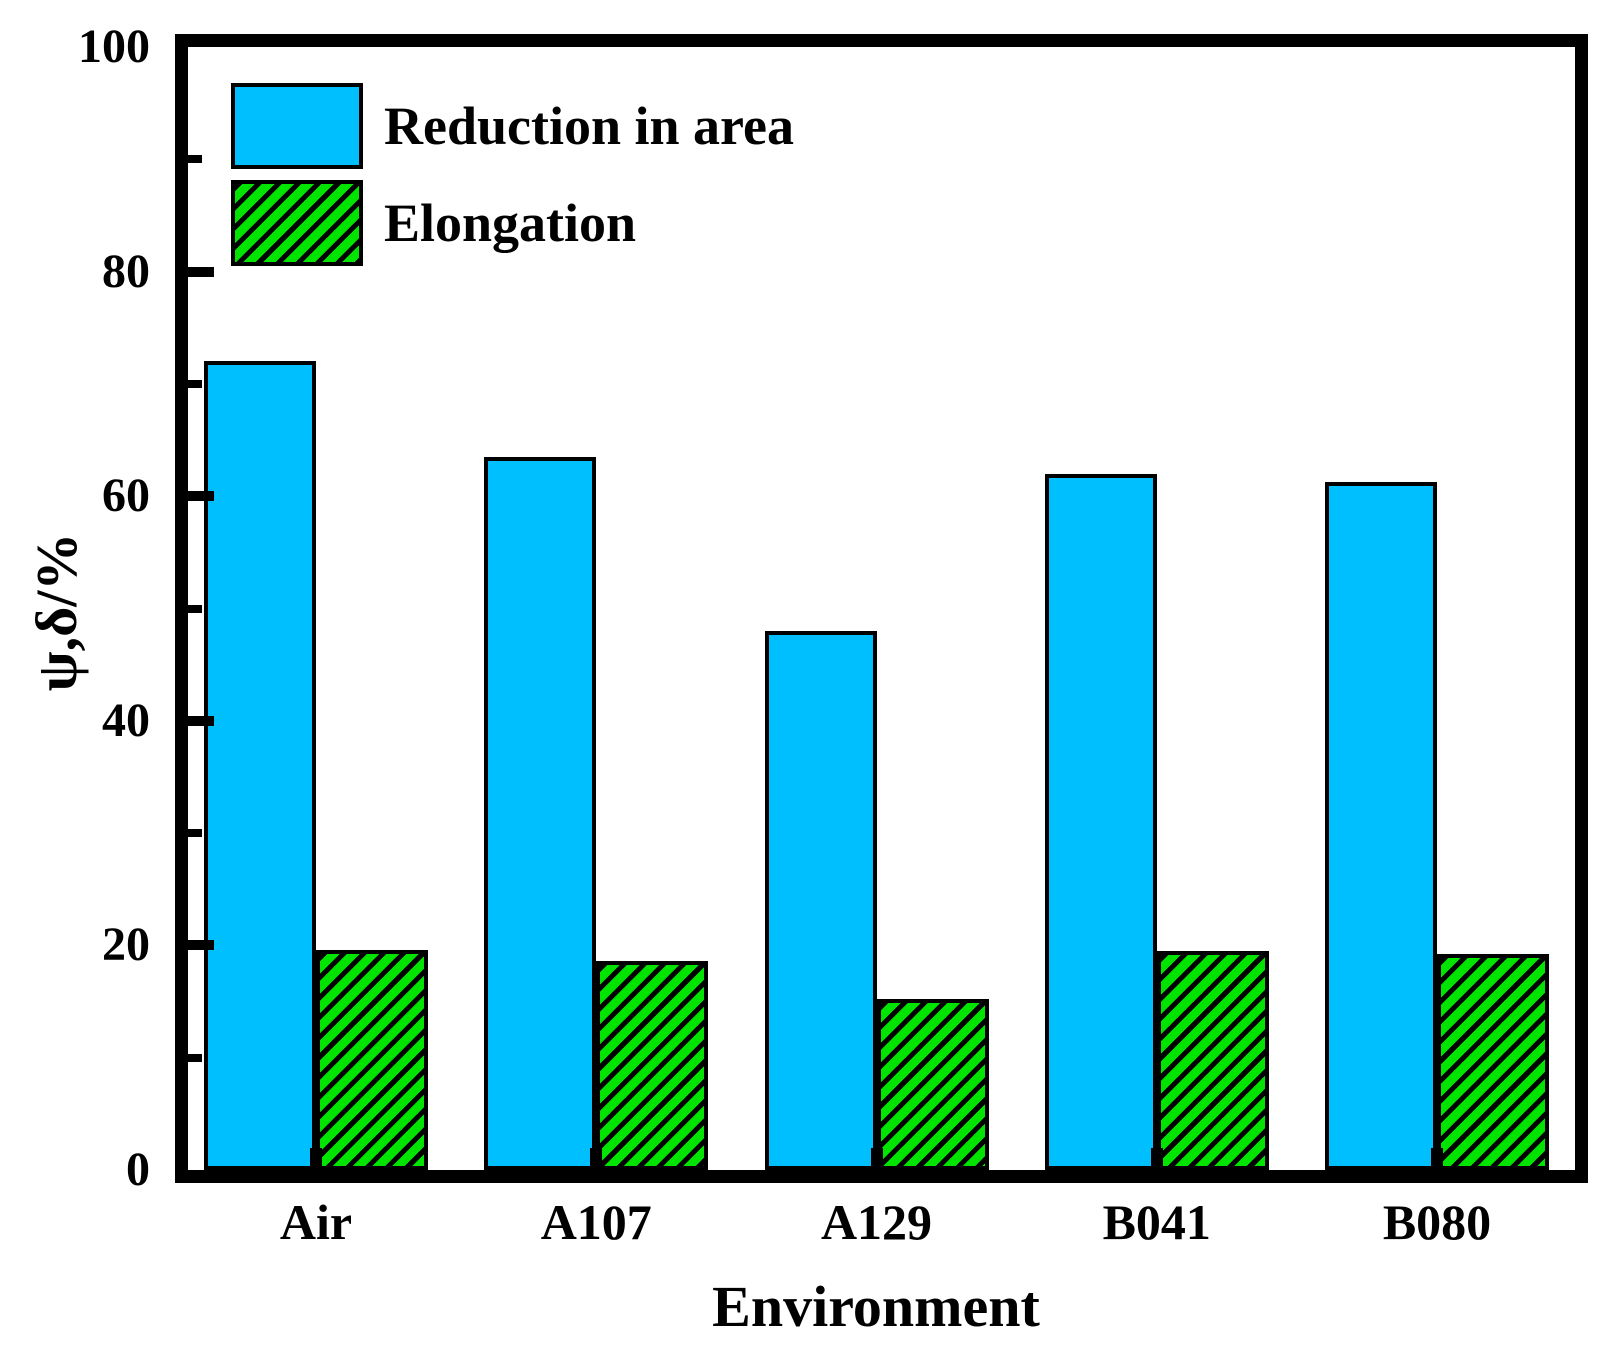  Describe the element at coordinates (1156, 1159) in the screenshot. I see `x-tick-b041` at that location.